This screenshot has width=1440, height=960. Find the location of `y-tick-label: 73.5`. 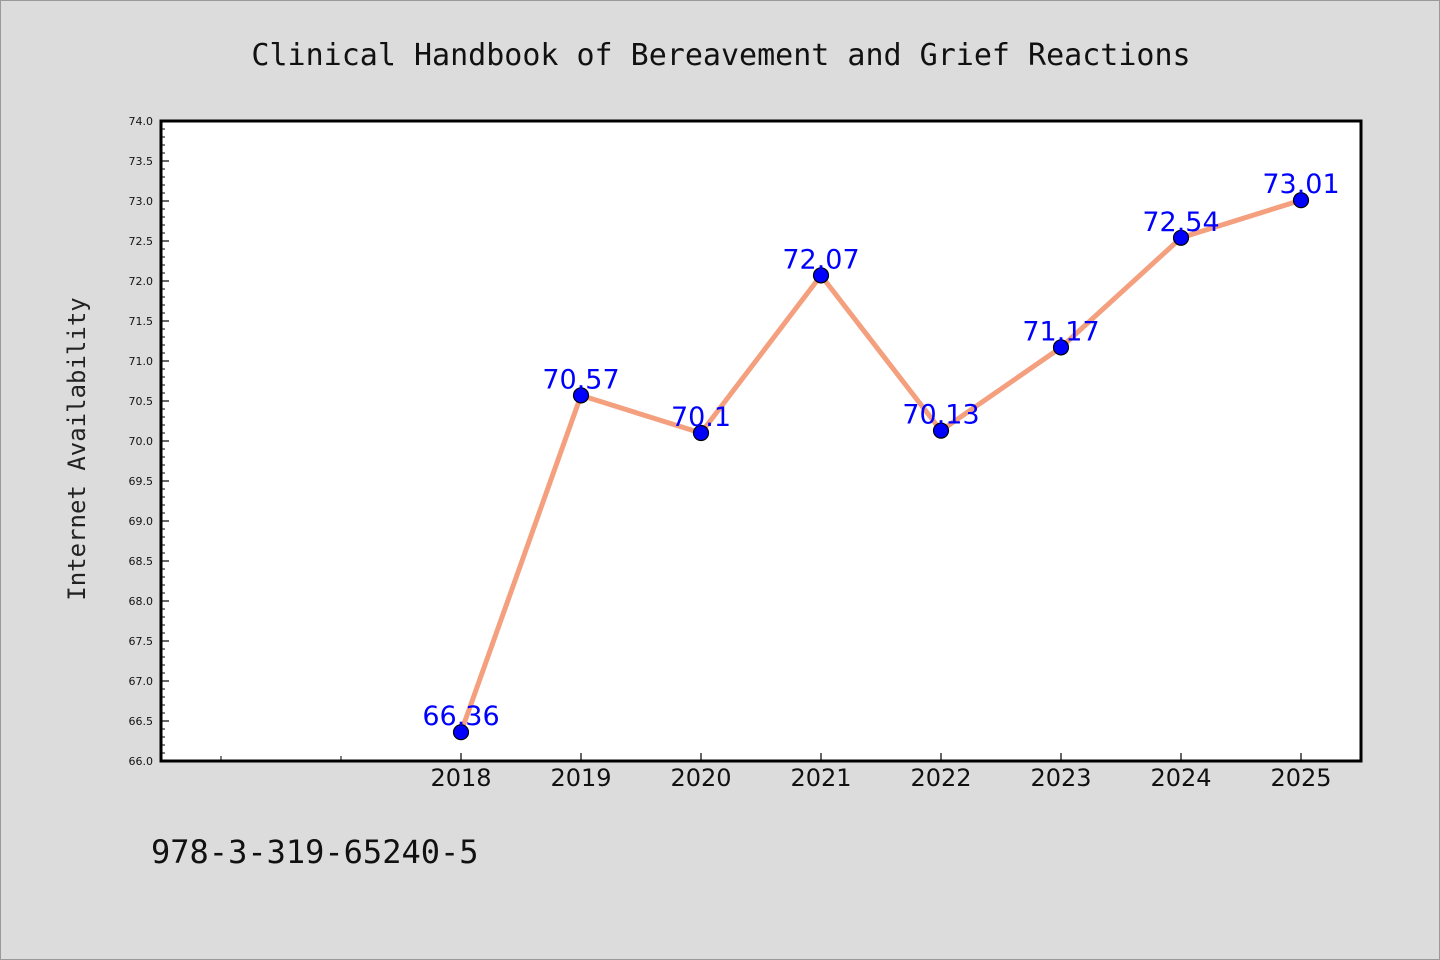

y-tick-label: 73.5 is located at coordinates (141, 161).